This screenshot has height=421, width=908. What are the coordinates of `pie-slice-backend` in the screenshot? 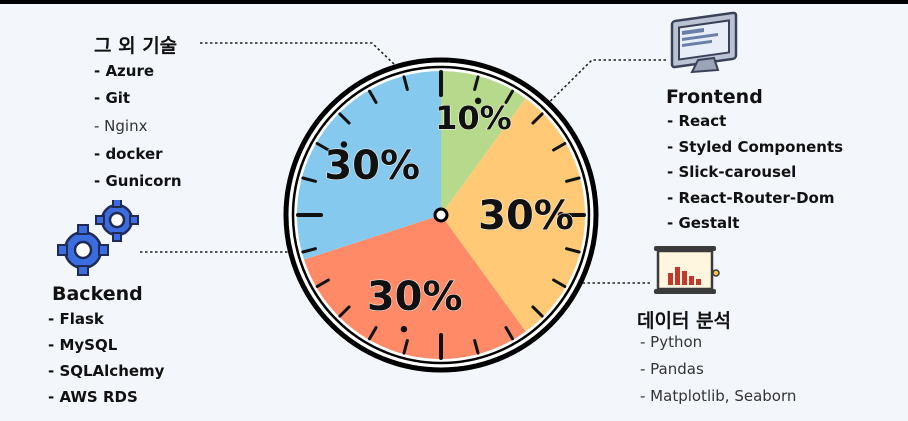 It's located at (368, 165).